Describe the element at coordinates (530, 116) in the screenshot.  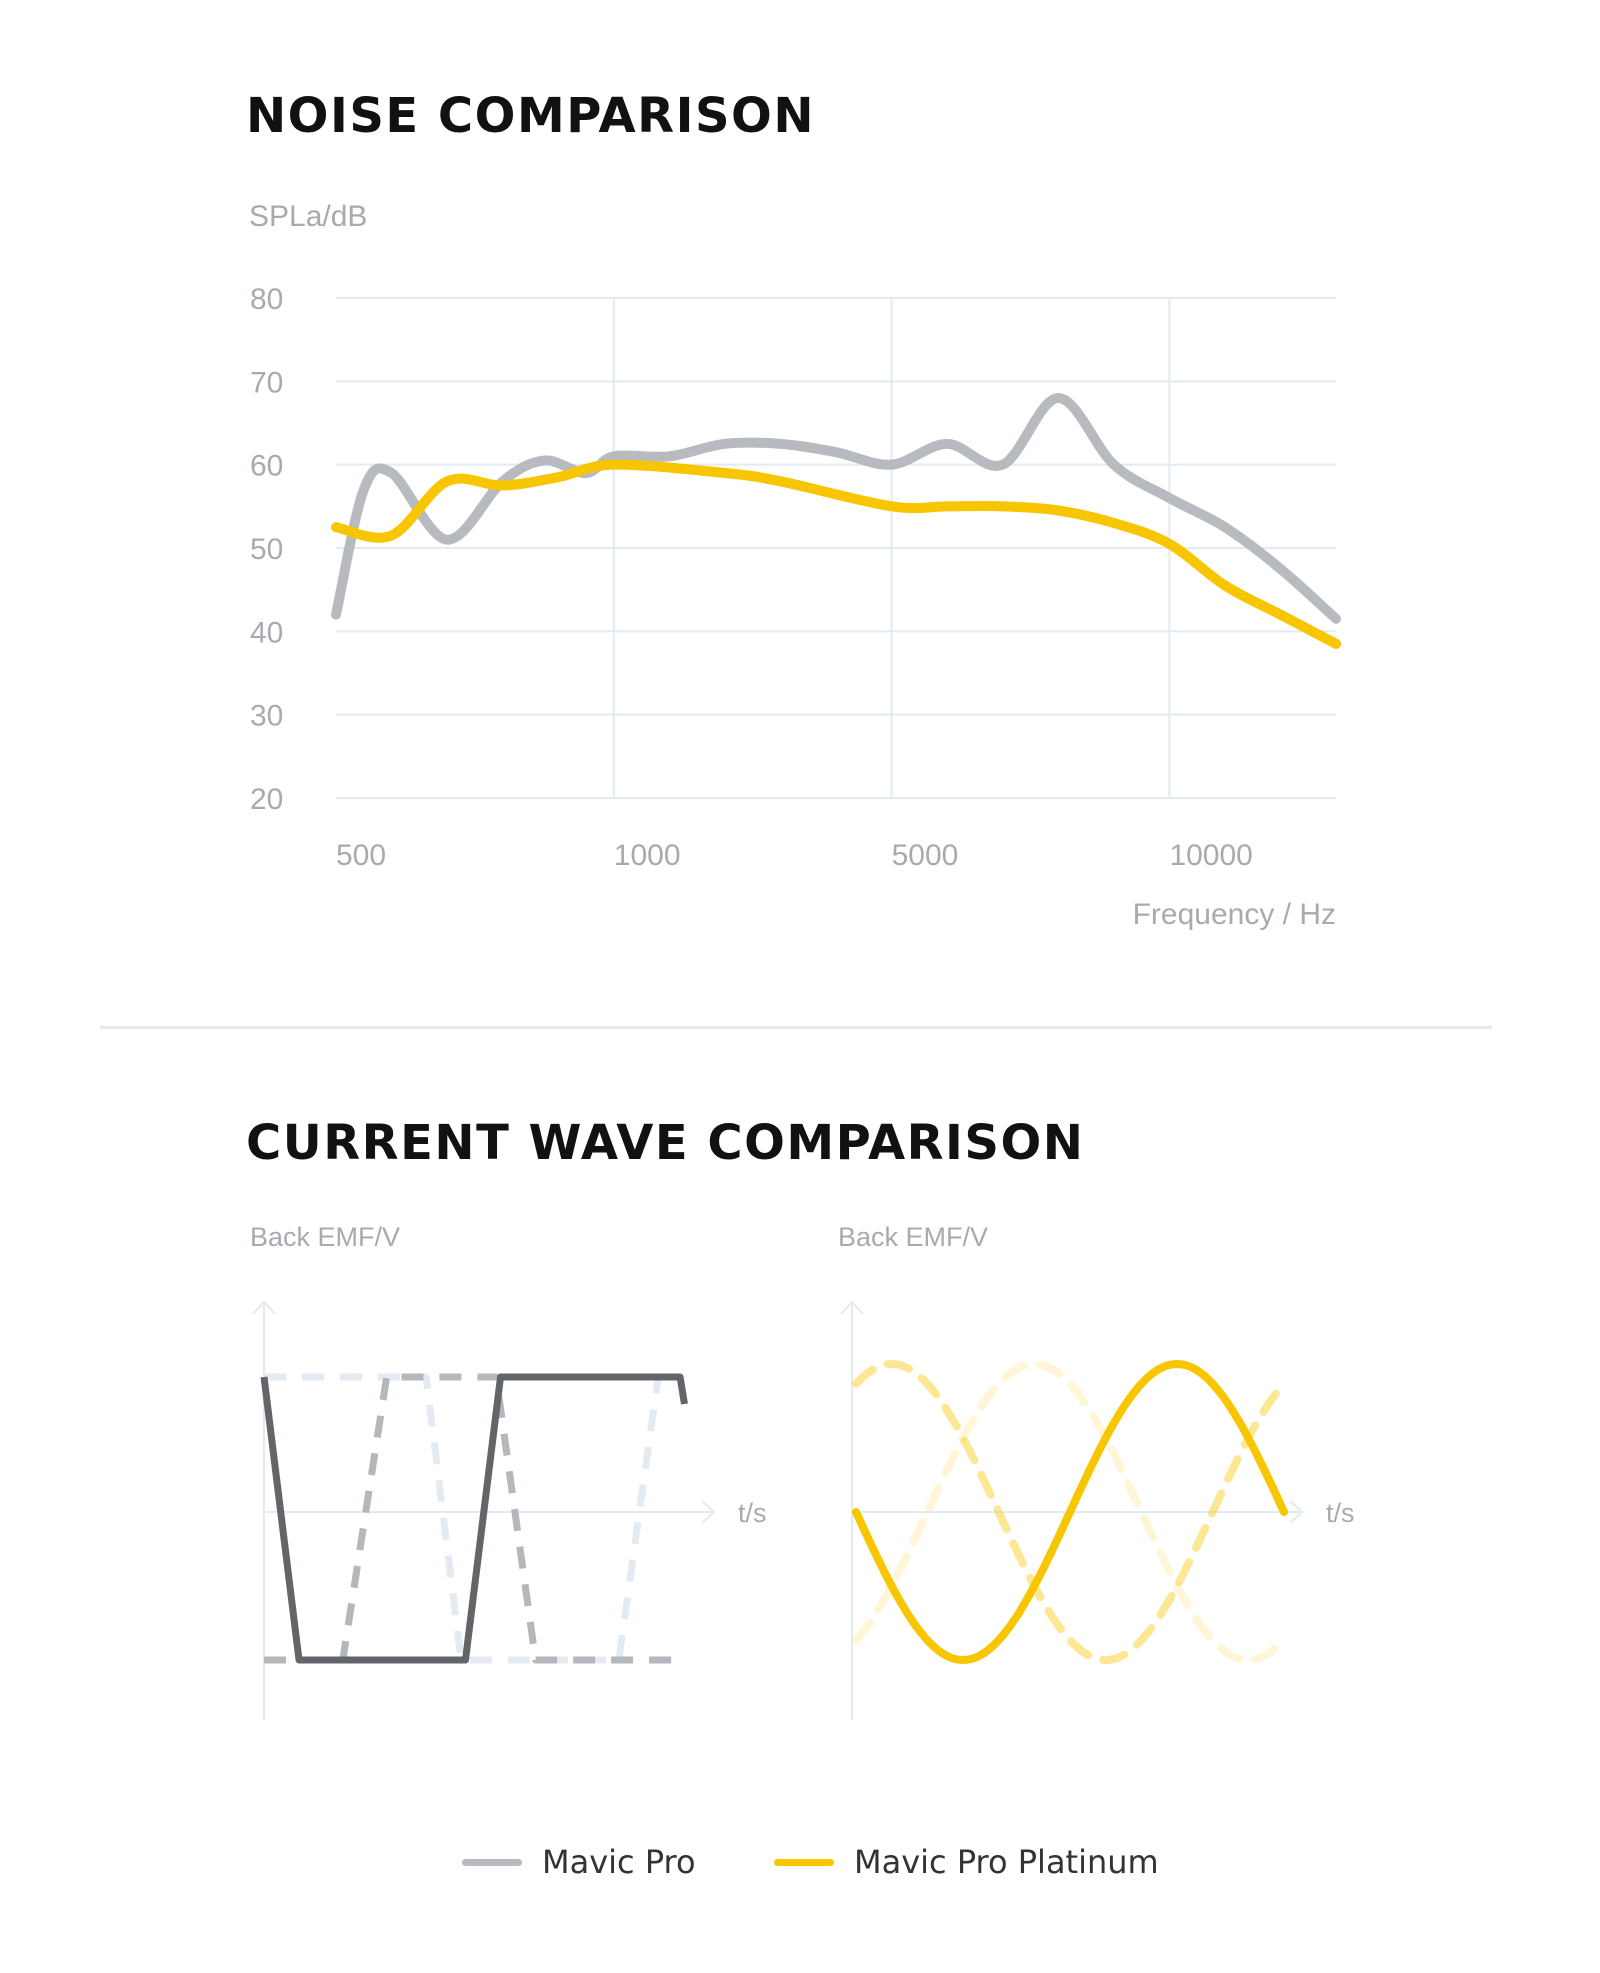
I see `noise-comparison-title: NOISE COMPARISON` at that location.